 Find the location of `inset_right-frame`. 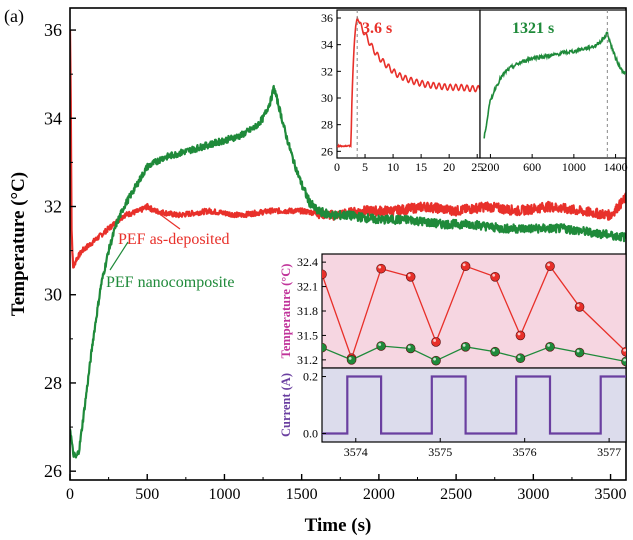

inset_right-frame is located at coordinates (553, 84).